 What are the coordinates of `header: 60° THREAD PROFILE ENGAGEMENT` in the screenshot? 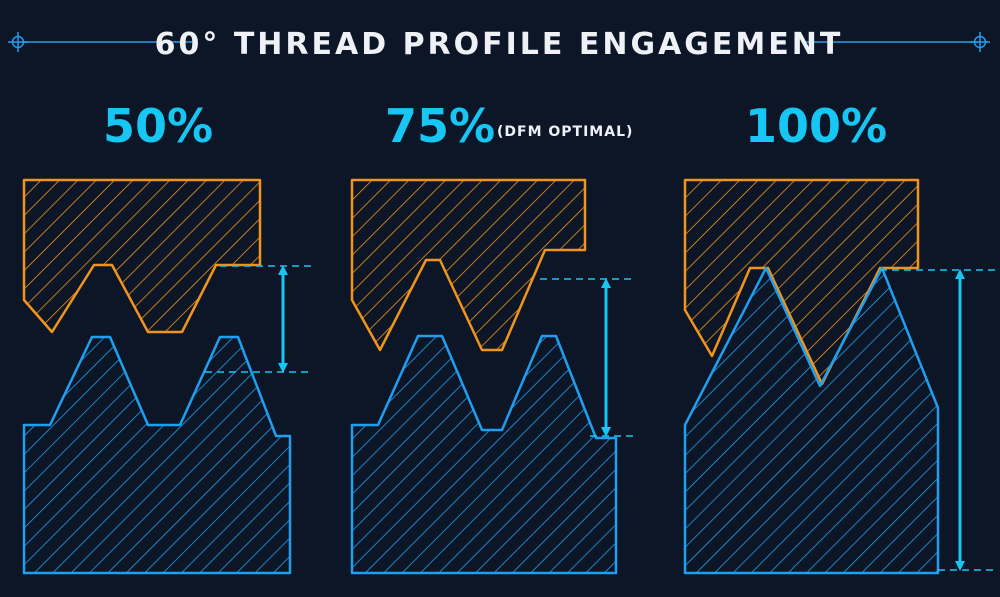 It's located at (499, 44).